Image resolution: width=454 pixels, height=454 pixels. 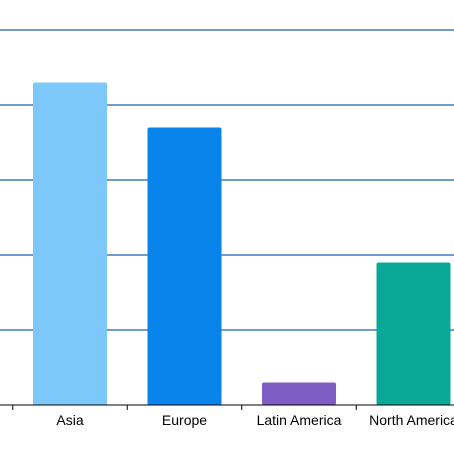 I want to click on bar-latin-america, so click(x=299, y=393).